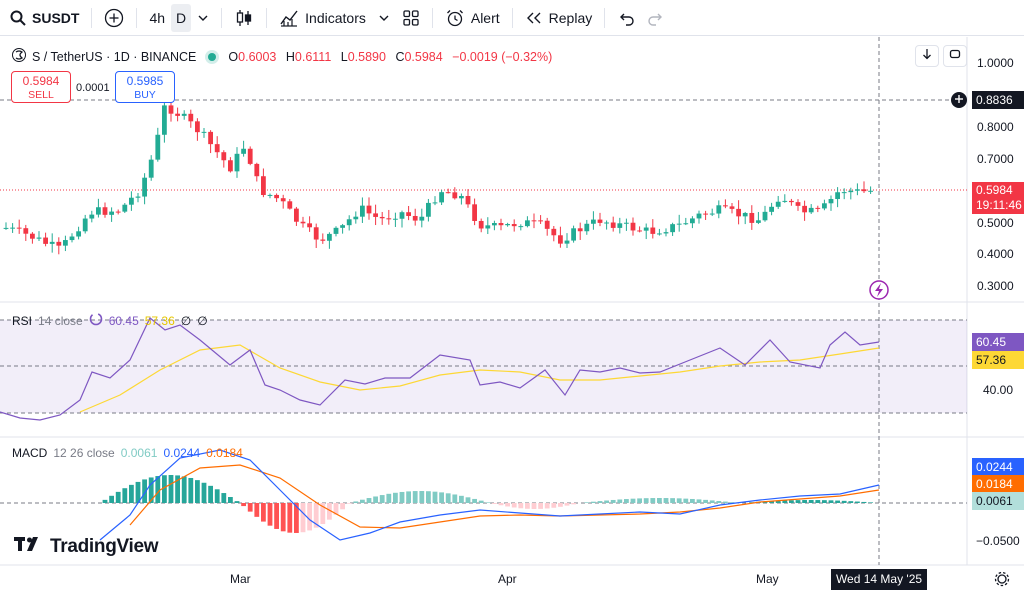 Image resolution: width=1024 pixels, height=594 pixels. I want to click on replay-button: Replay, so click(559, 18).